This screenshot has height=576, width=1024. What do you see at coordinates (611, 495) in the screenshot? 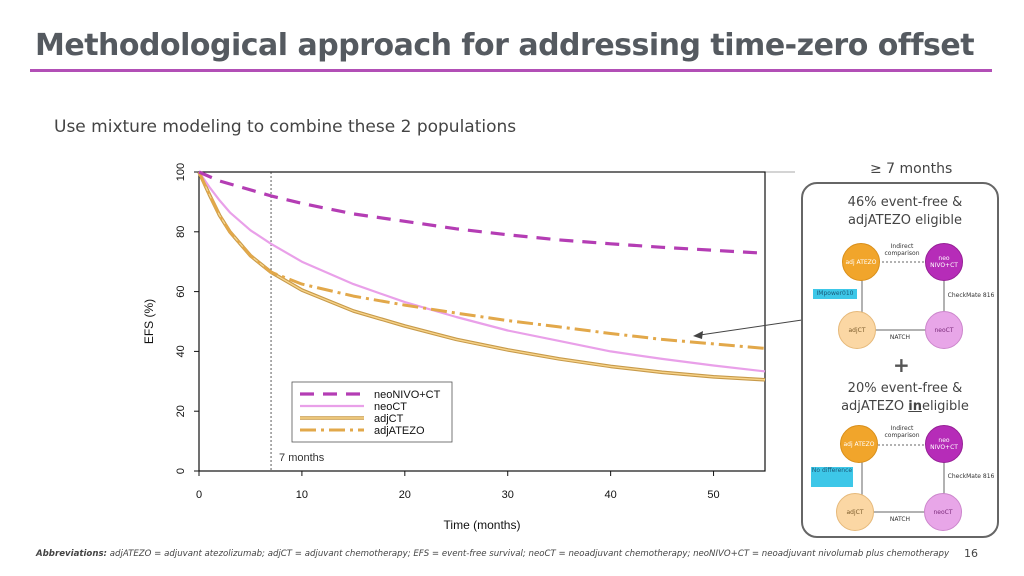
I see `x-tick-label: 40` at bounding box center [611, 495].